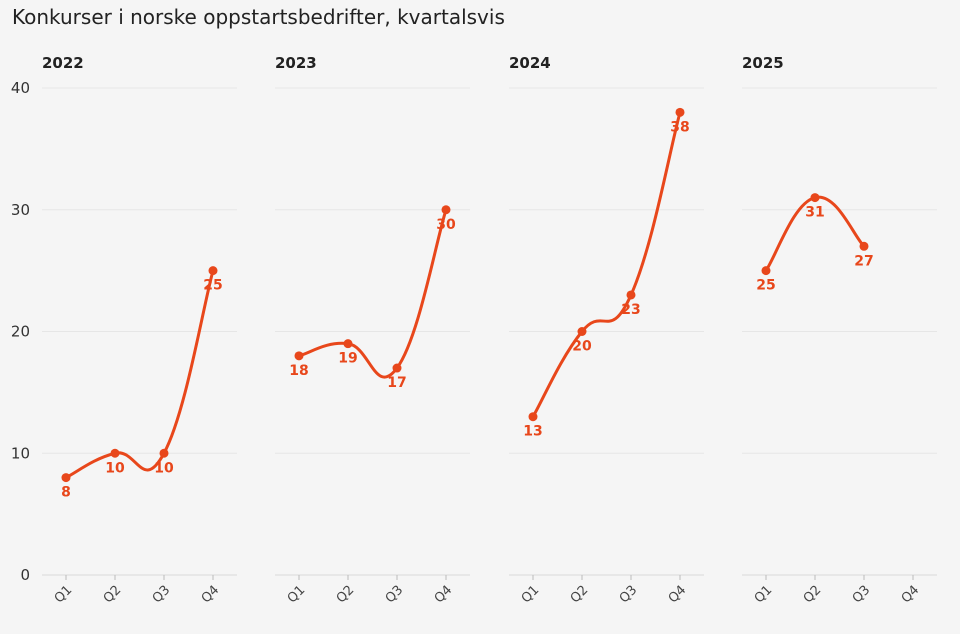  What do you see at coordinates (630, 310) in the screenshot?
I see `data-label: 23` at bounding box center [630, 310].